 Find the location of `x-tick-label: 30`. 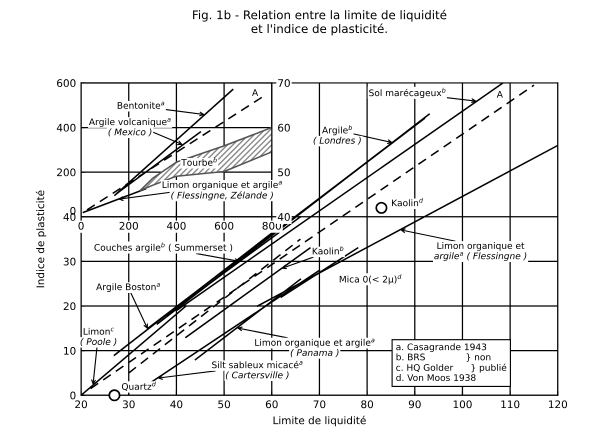

x-tick-label: 30 is located at coordinates (128, 404).